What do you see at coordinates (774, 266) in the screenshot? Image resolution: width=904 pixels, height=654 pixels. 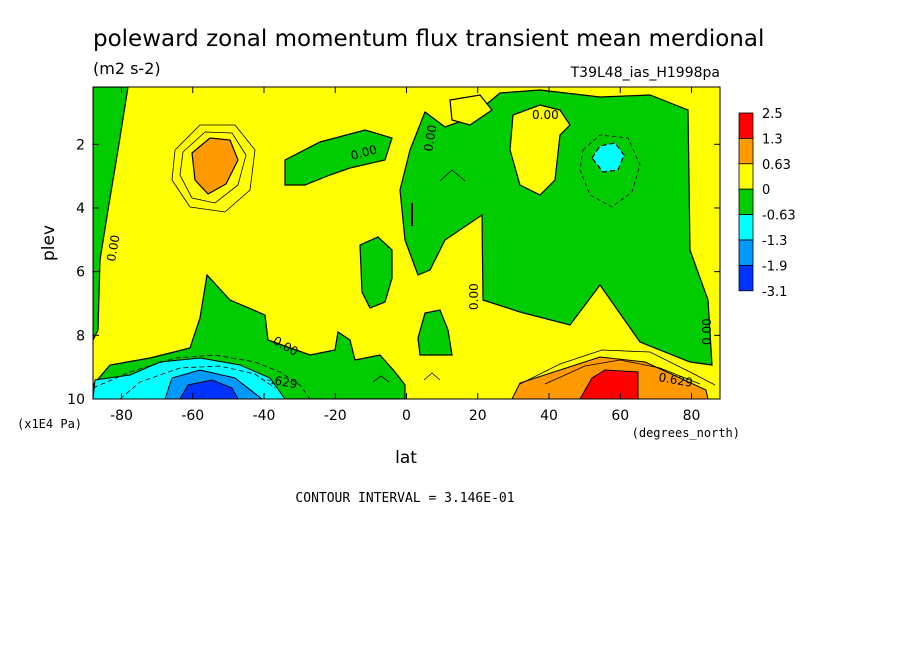 I see `colorbar-label: -1.9` at bounding box center [774, 266].